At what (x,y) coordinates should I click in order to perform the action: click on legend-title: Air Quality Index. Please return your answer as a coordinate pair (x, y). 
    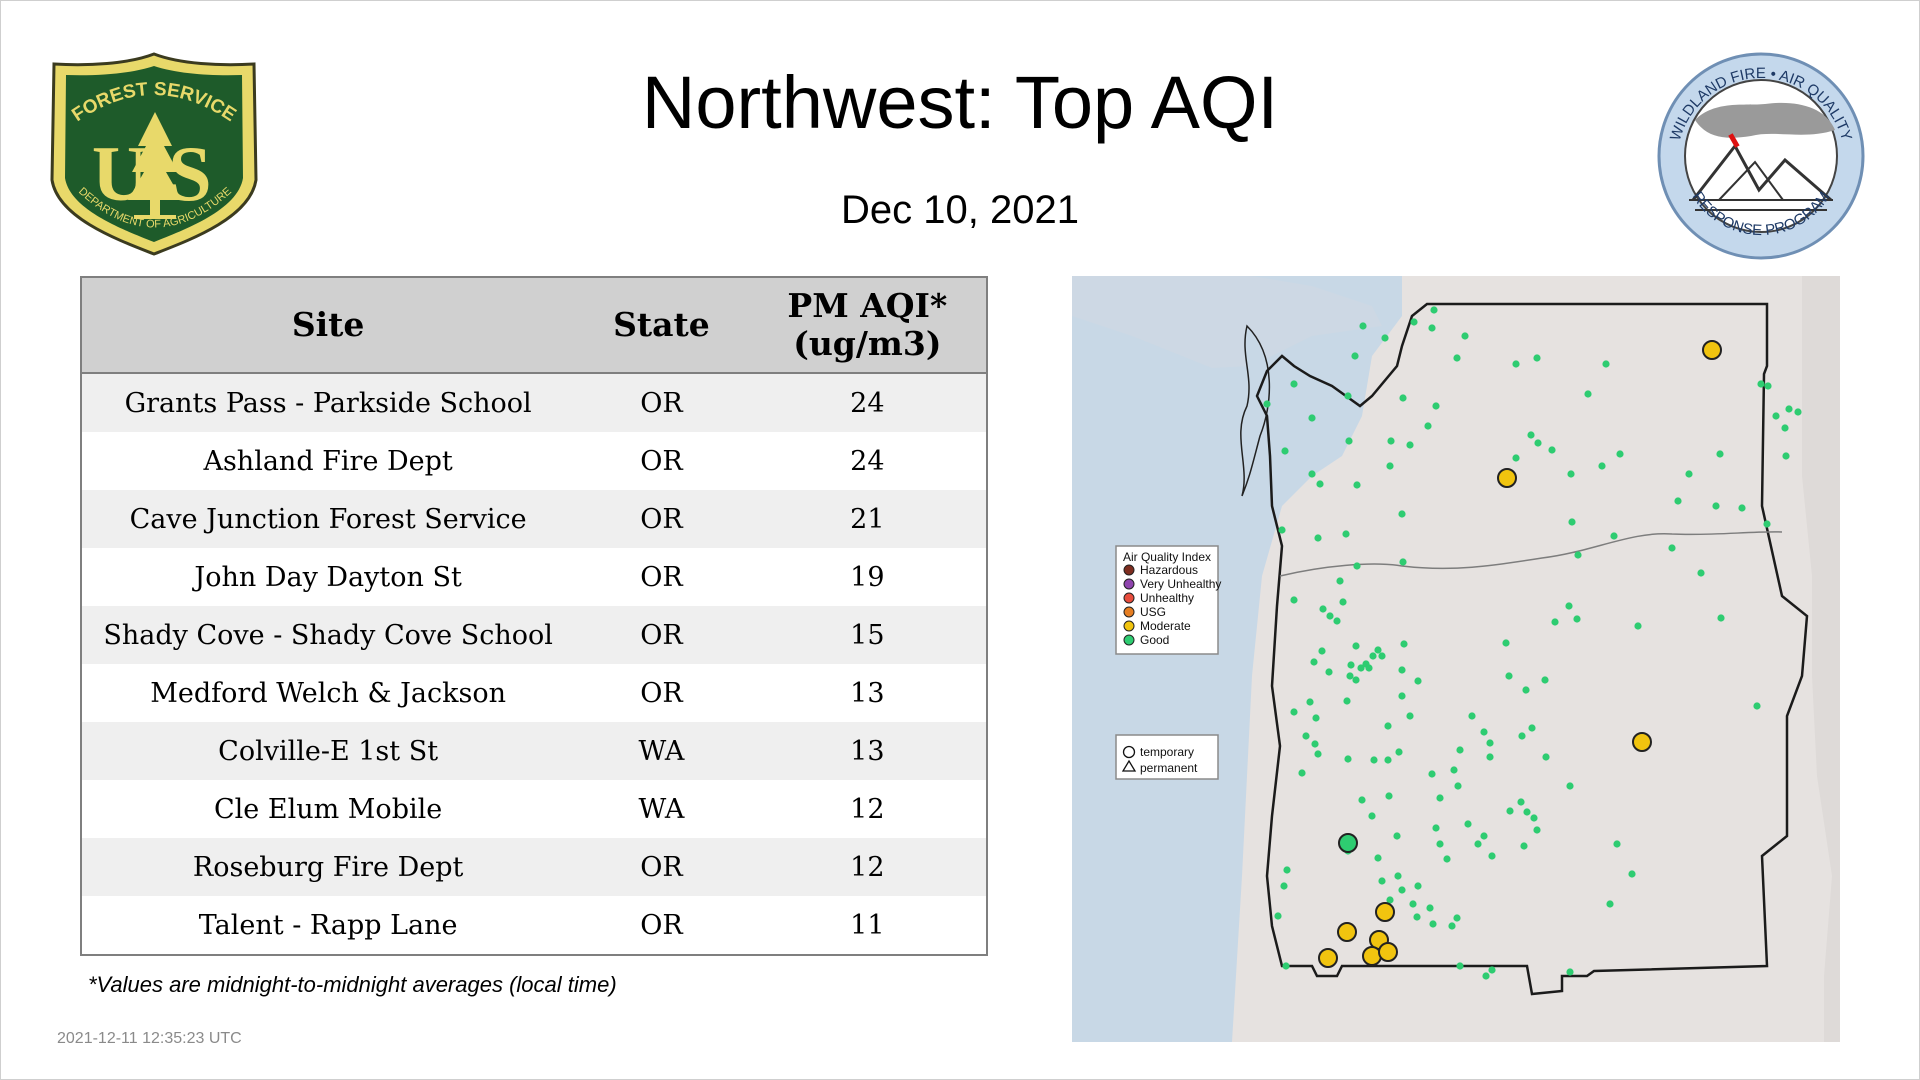
    Looking at the image, I should click on (1167, 557).